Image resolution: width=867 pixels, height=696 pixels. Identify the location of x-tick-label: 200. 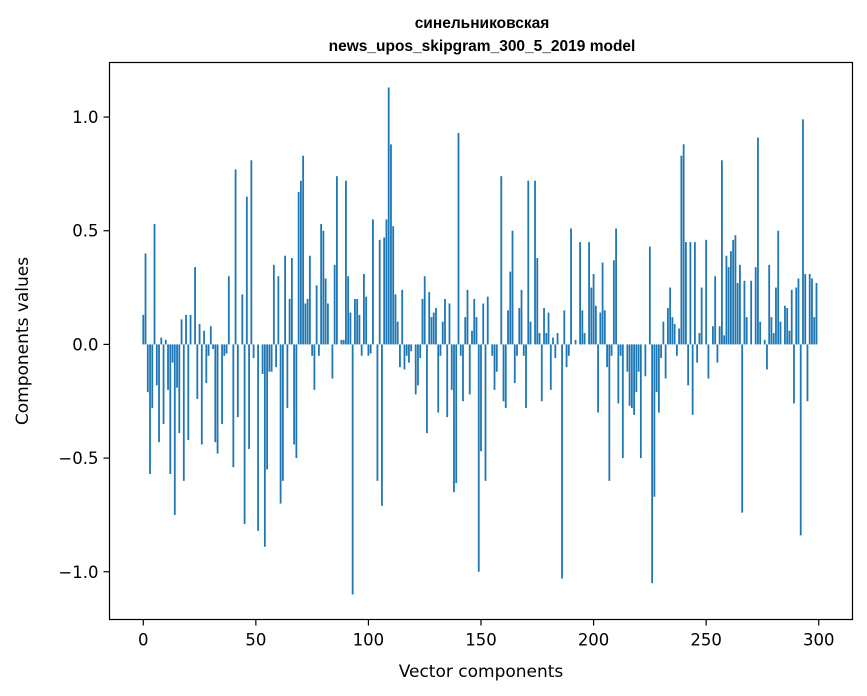
(594, 640).